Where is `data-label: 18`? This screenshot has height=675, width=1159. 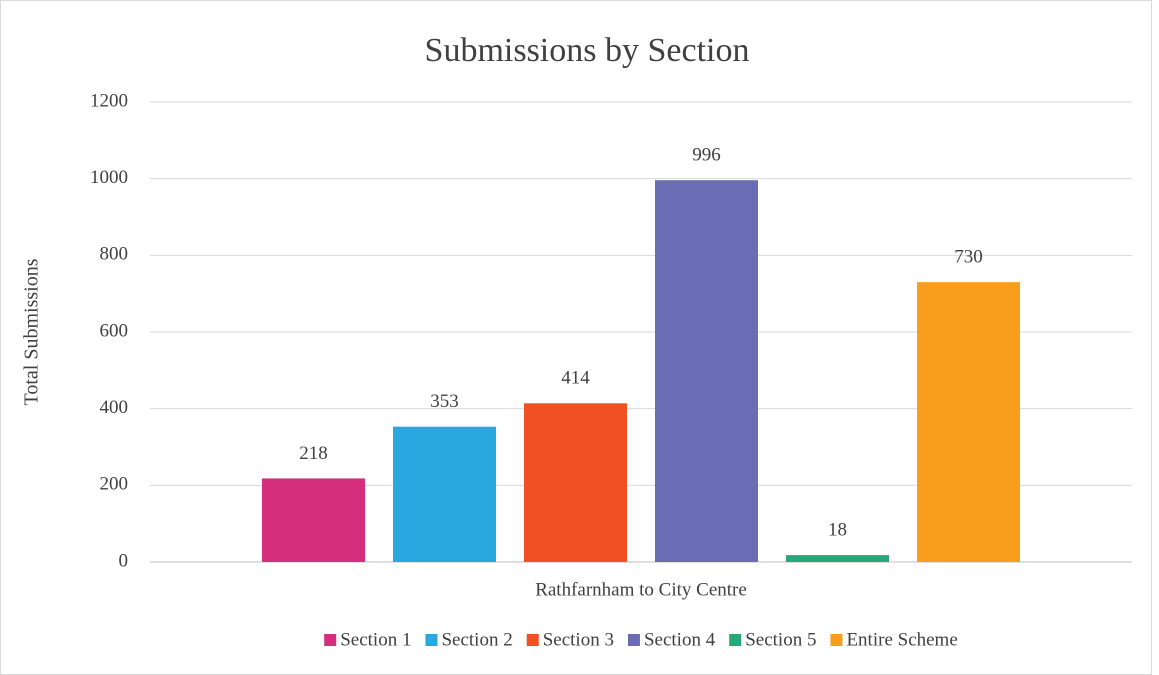 data-label: 18 is located at coordinates (837, 529).